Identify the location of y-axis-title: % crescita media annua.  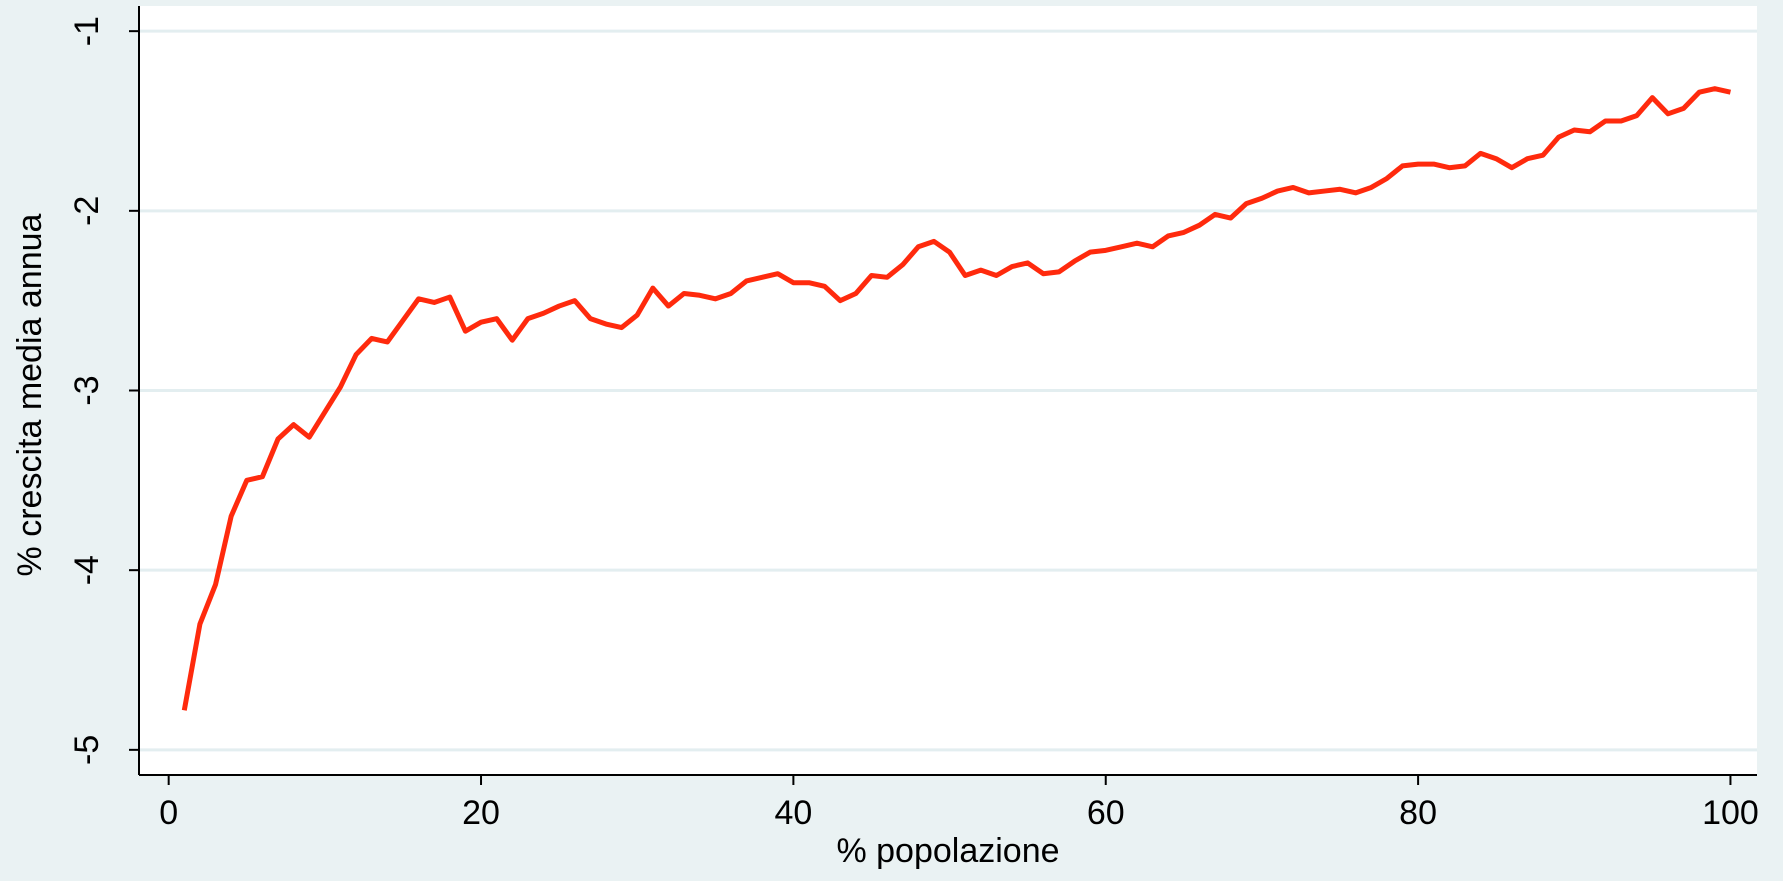
(30, 394).